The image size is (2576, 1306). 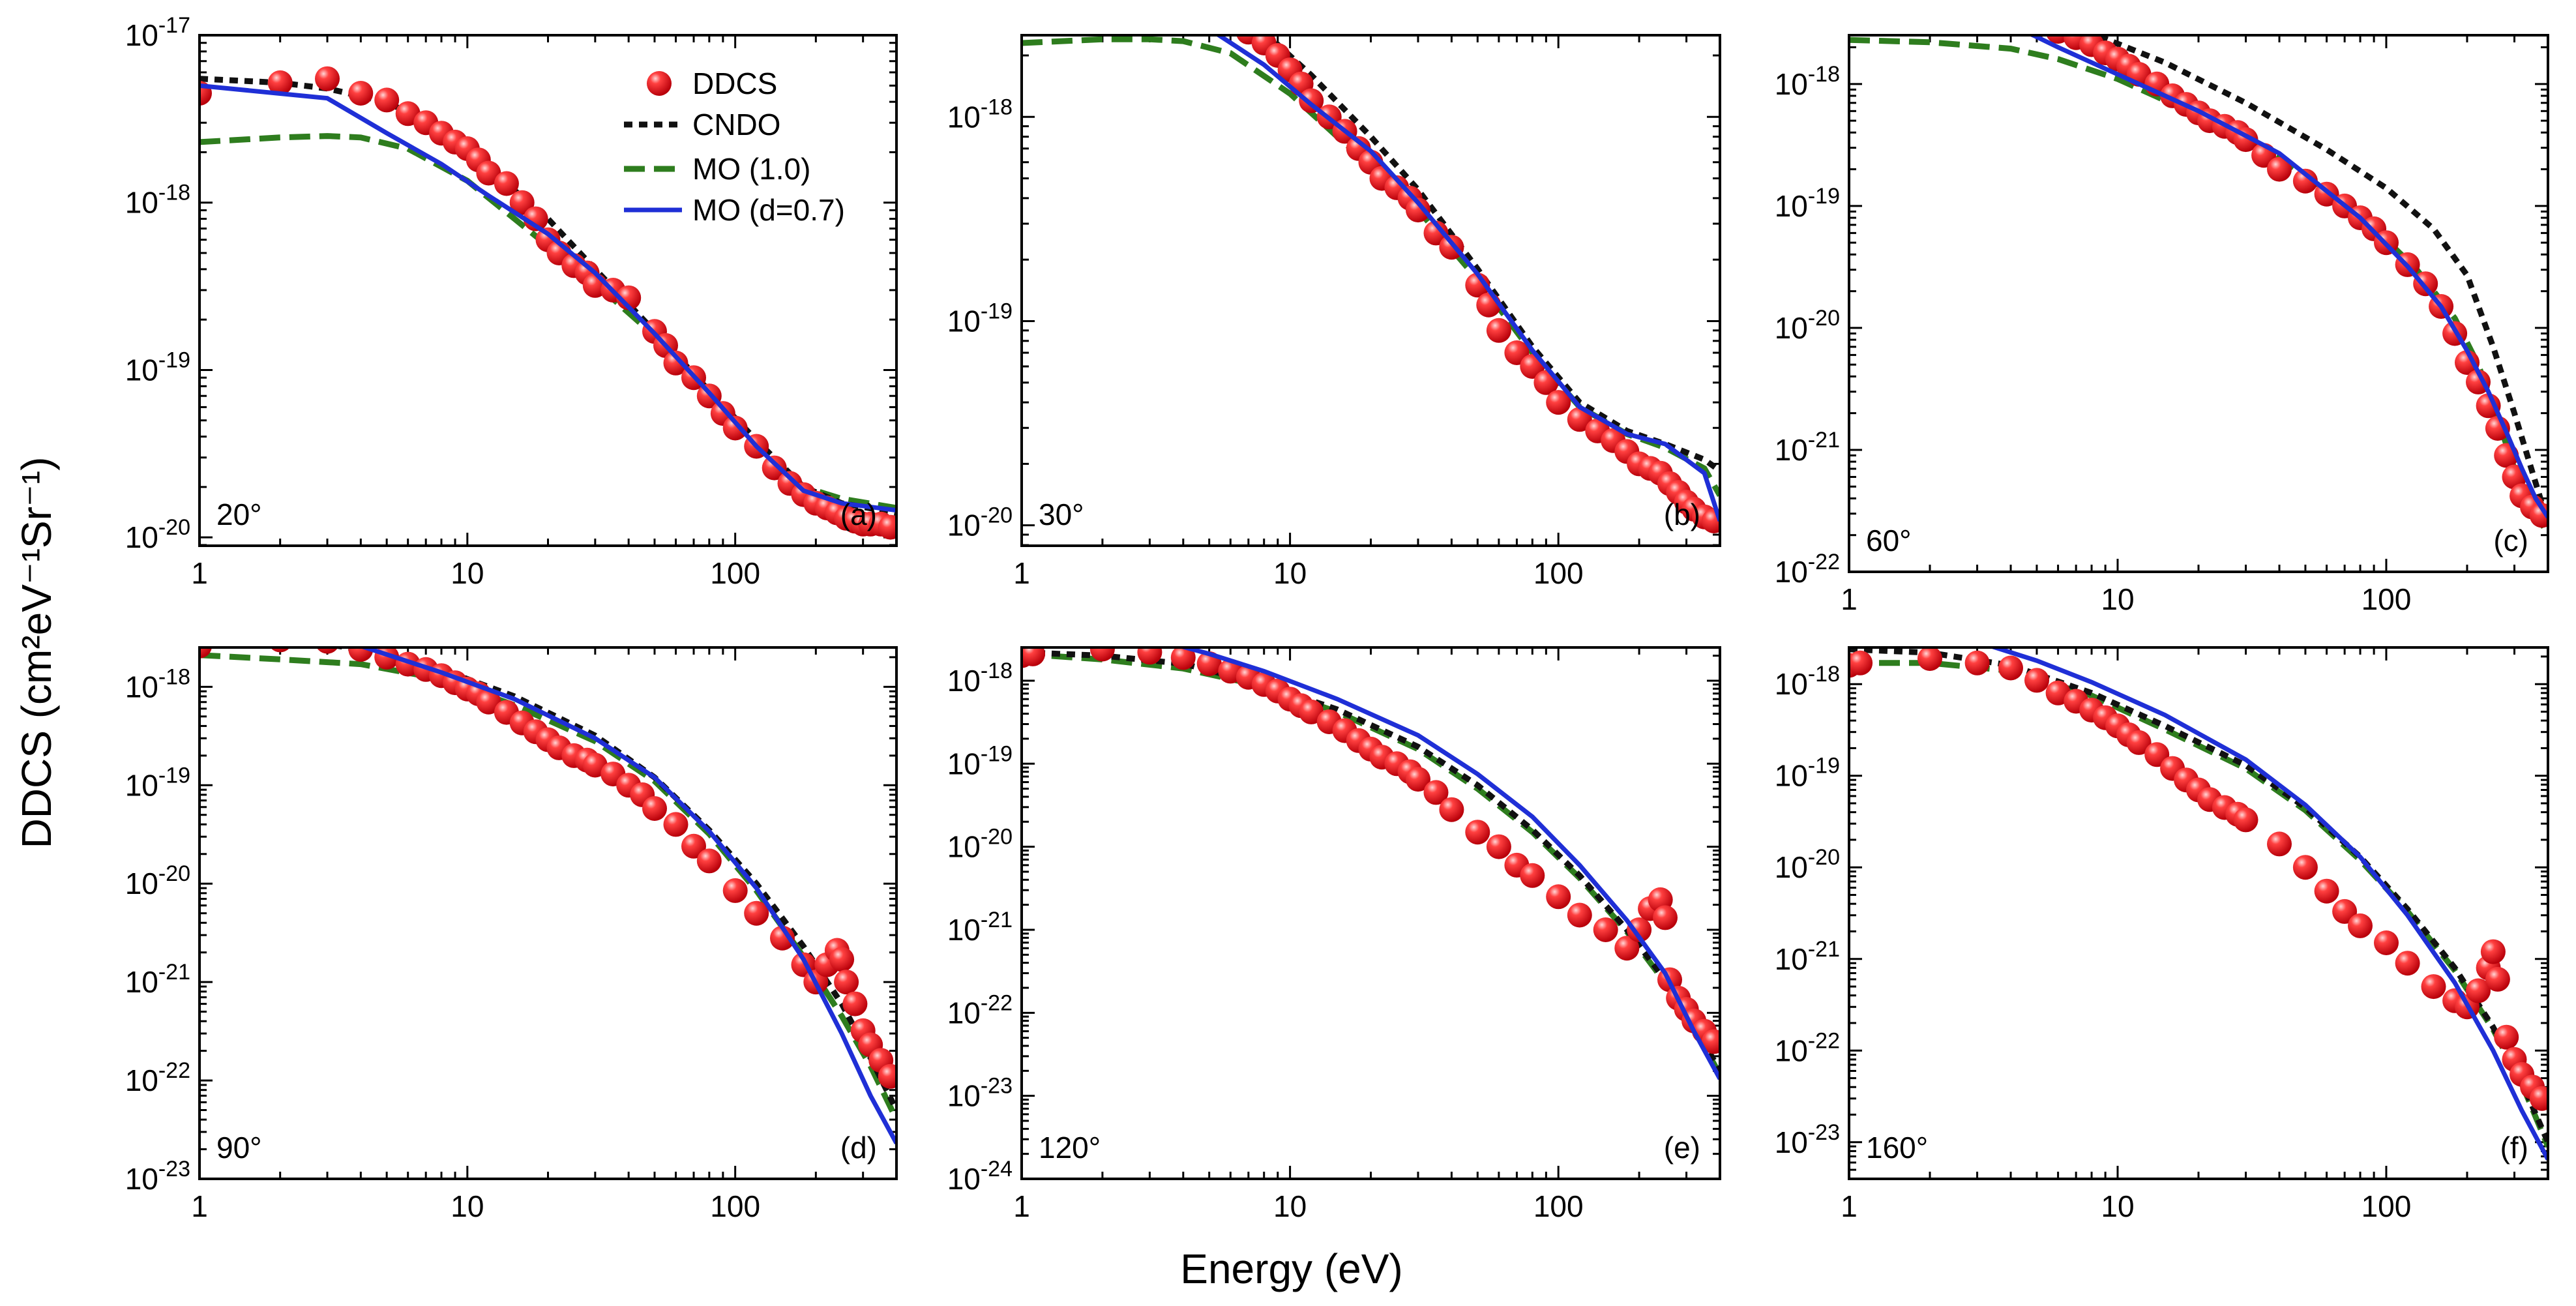 I want to click on tick-exponent: -20, so click(x=997, y=837).